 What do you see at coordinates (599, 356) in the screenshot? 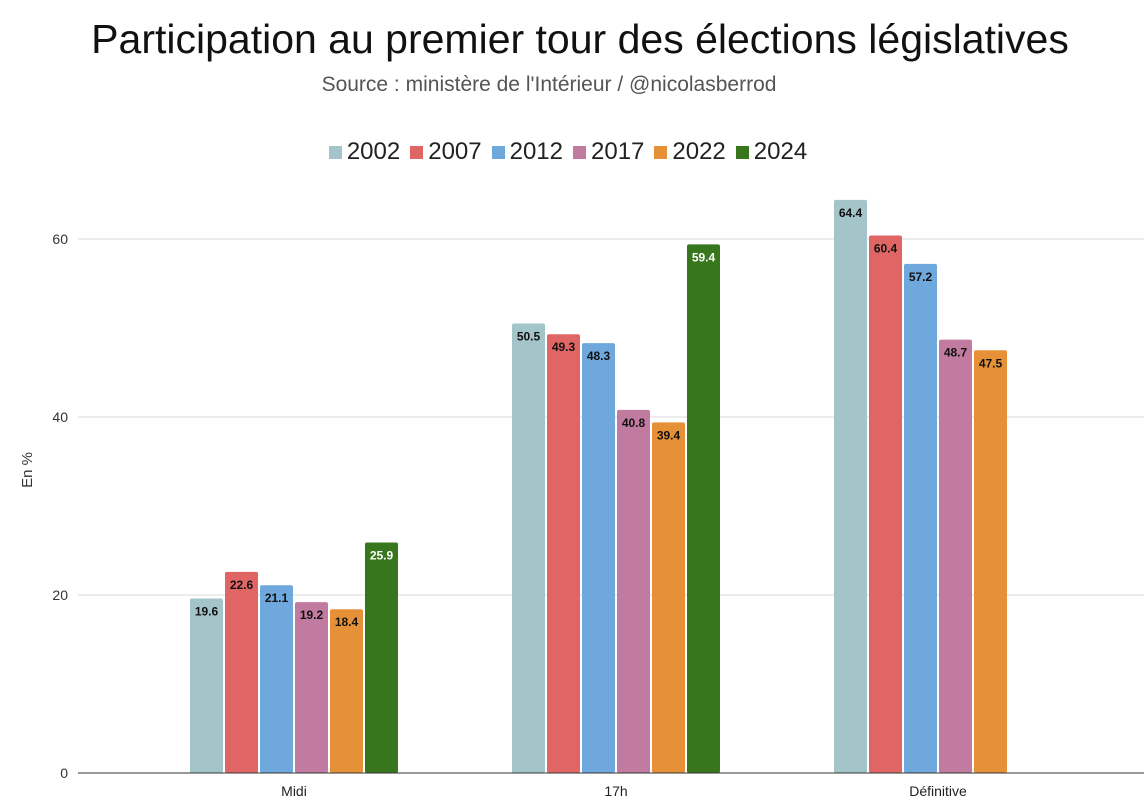
I see `data-label: 48.3` at bounding box center [599, 356].